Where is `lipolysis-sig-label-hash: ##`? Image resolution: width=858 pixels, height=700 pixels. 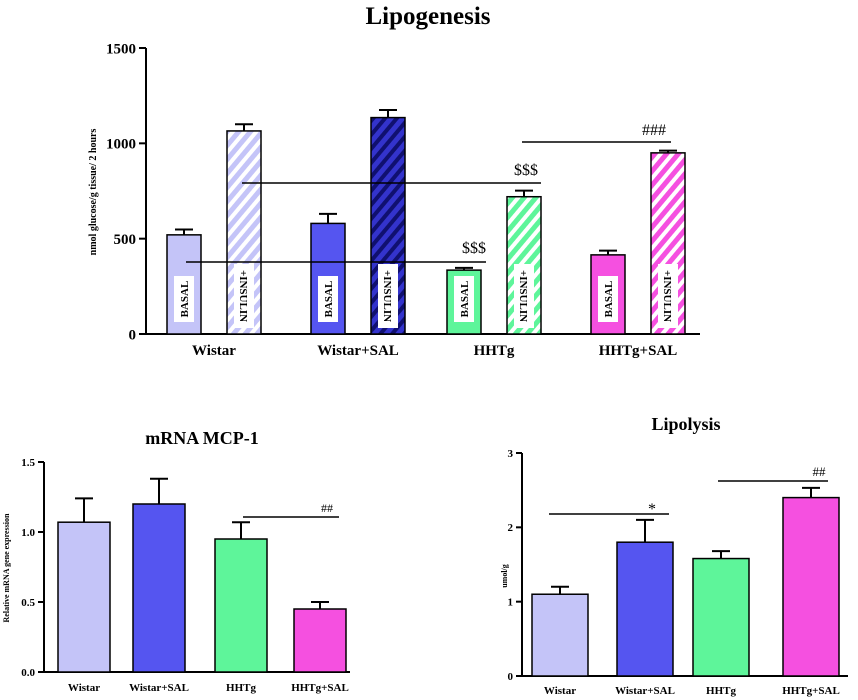
lipolysis-sig-label-hash: ## is located at coordinates (820, 471).